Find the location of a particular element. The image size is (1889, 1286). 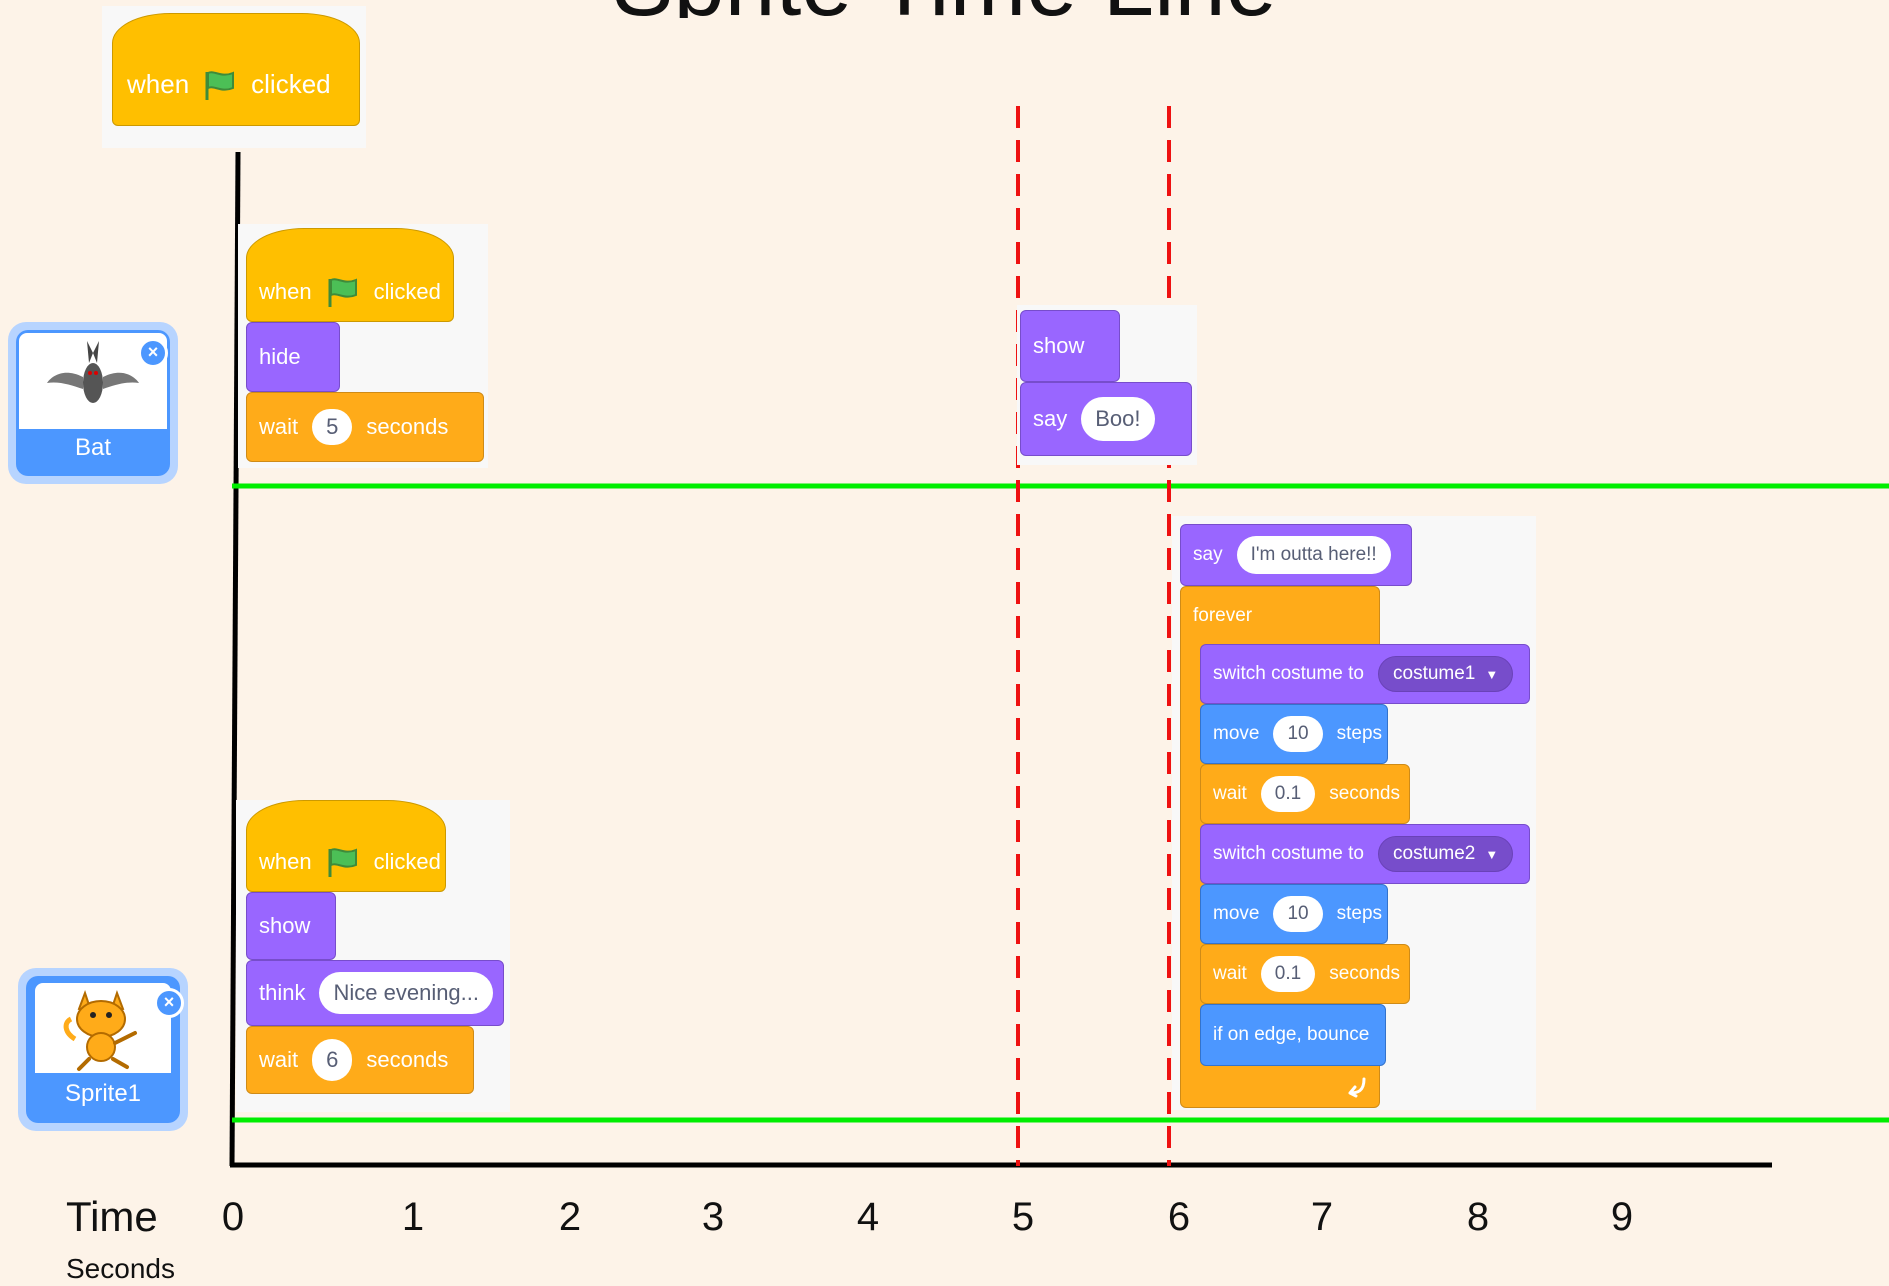

show-block: show is located at coordinates (1070, 346).